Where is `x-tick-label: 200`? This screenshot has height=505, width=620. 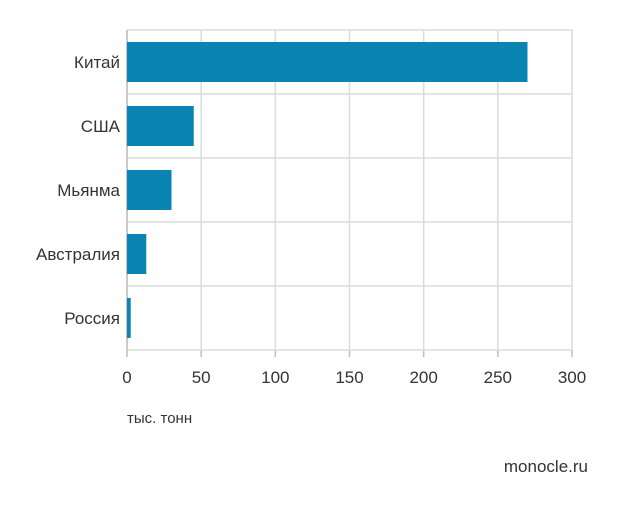 x-tick-label: 200 is located at coordinates (423, 377).